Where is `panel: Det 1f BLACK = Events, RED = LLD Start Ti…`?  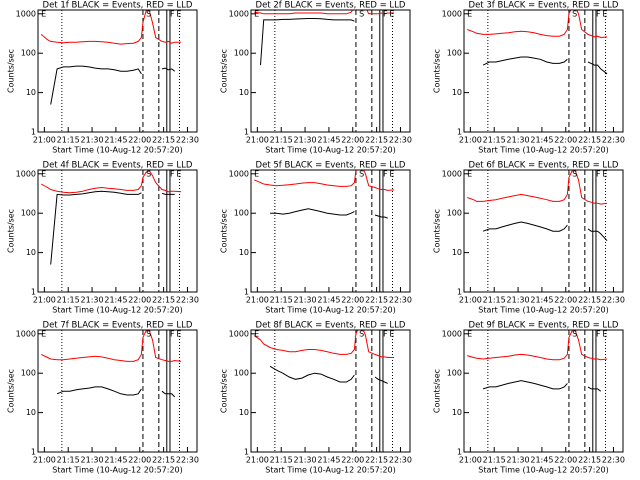
panel: Det 1f BLACK = Events, RED = LLD Start Ti… is located at coordinates (103, 78).